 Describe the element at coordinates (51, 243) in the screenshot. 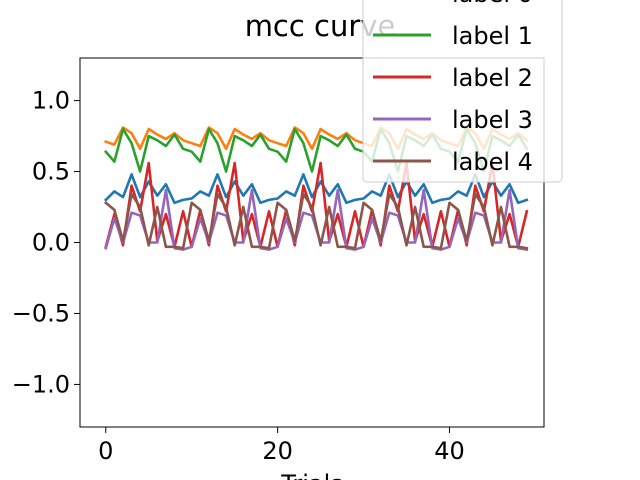

I see `y-tick-label: 0.0` at that location.